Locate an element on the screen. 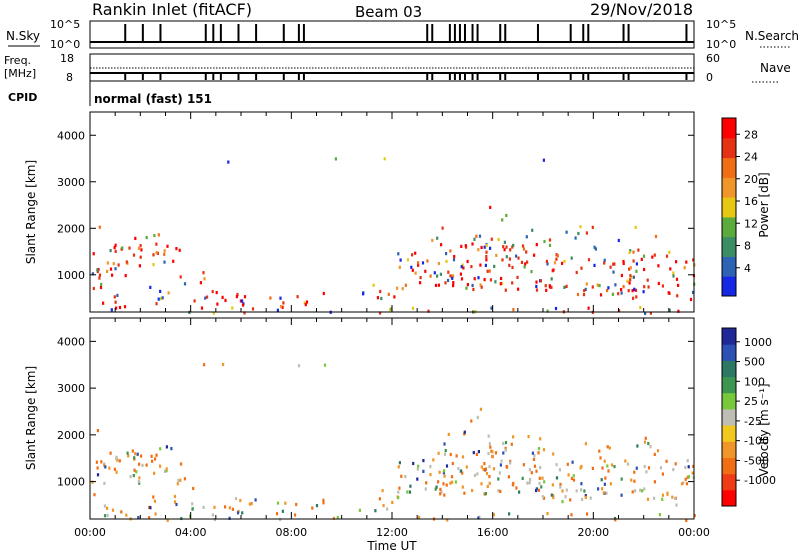 This screenshot has height=554, width=800. beam-label: Beam 03 is located at coordinates (388, 12).